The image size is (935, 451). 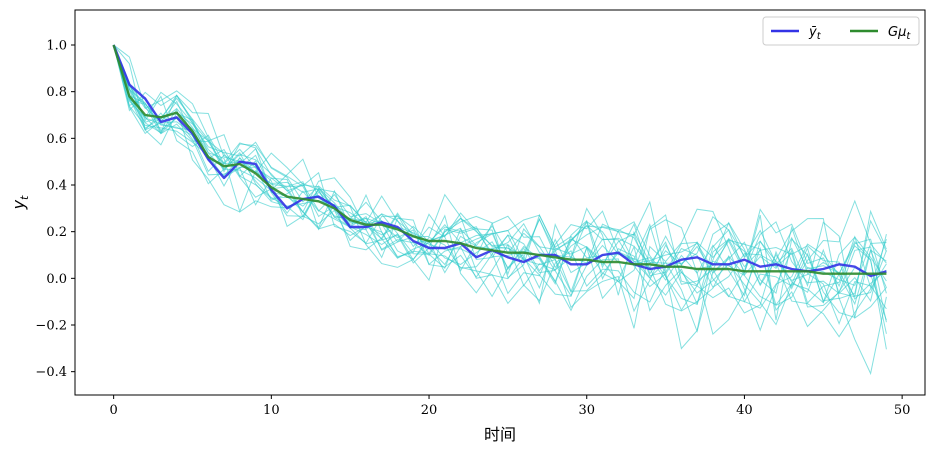 I want to click on x-tick-label: 10, so click(x=271, y=410).